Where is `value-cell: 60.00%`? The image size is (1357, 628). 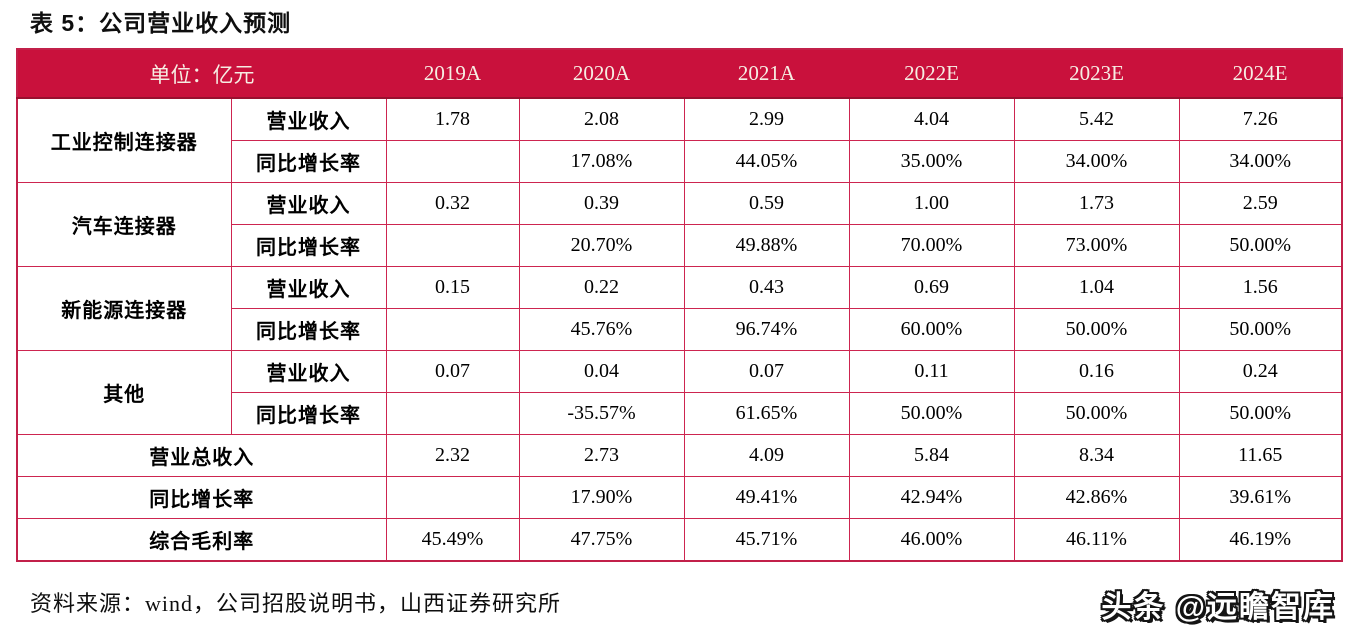 value-cell: 60.00% is located at coordinates (931, 329).